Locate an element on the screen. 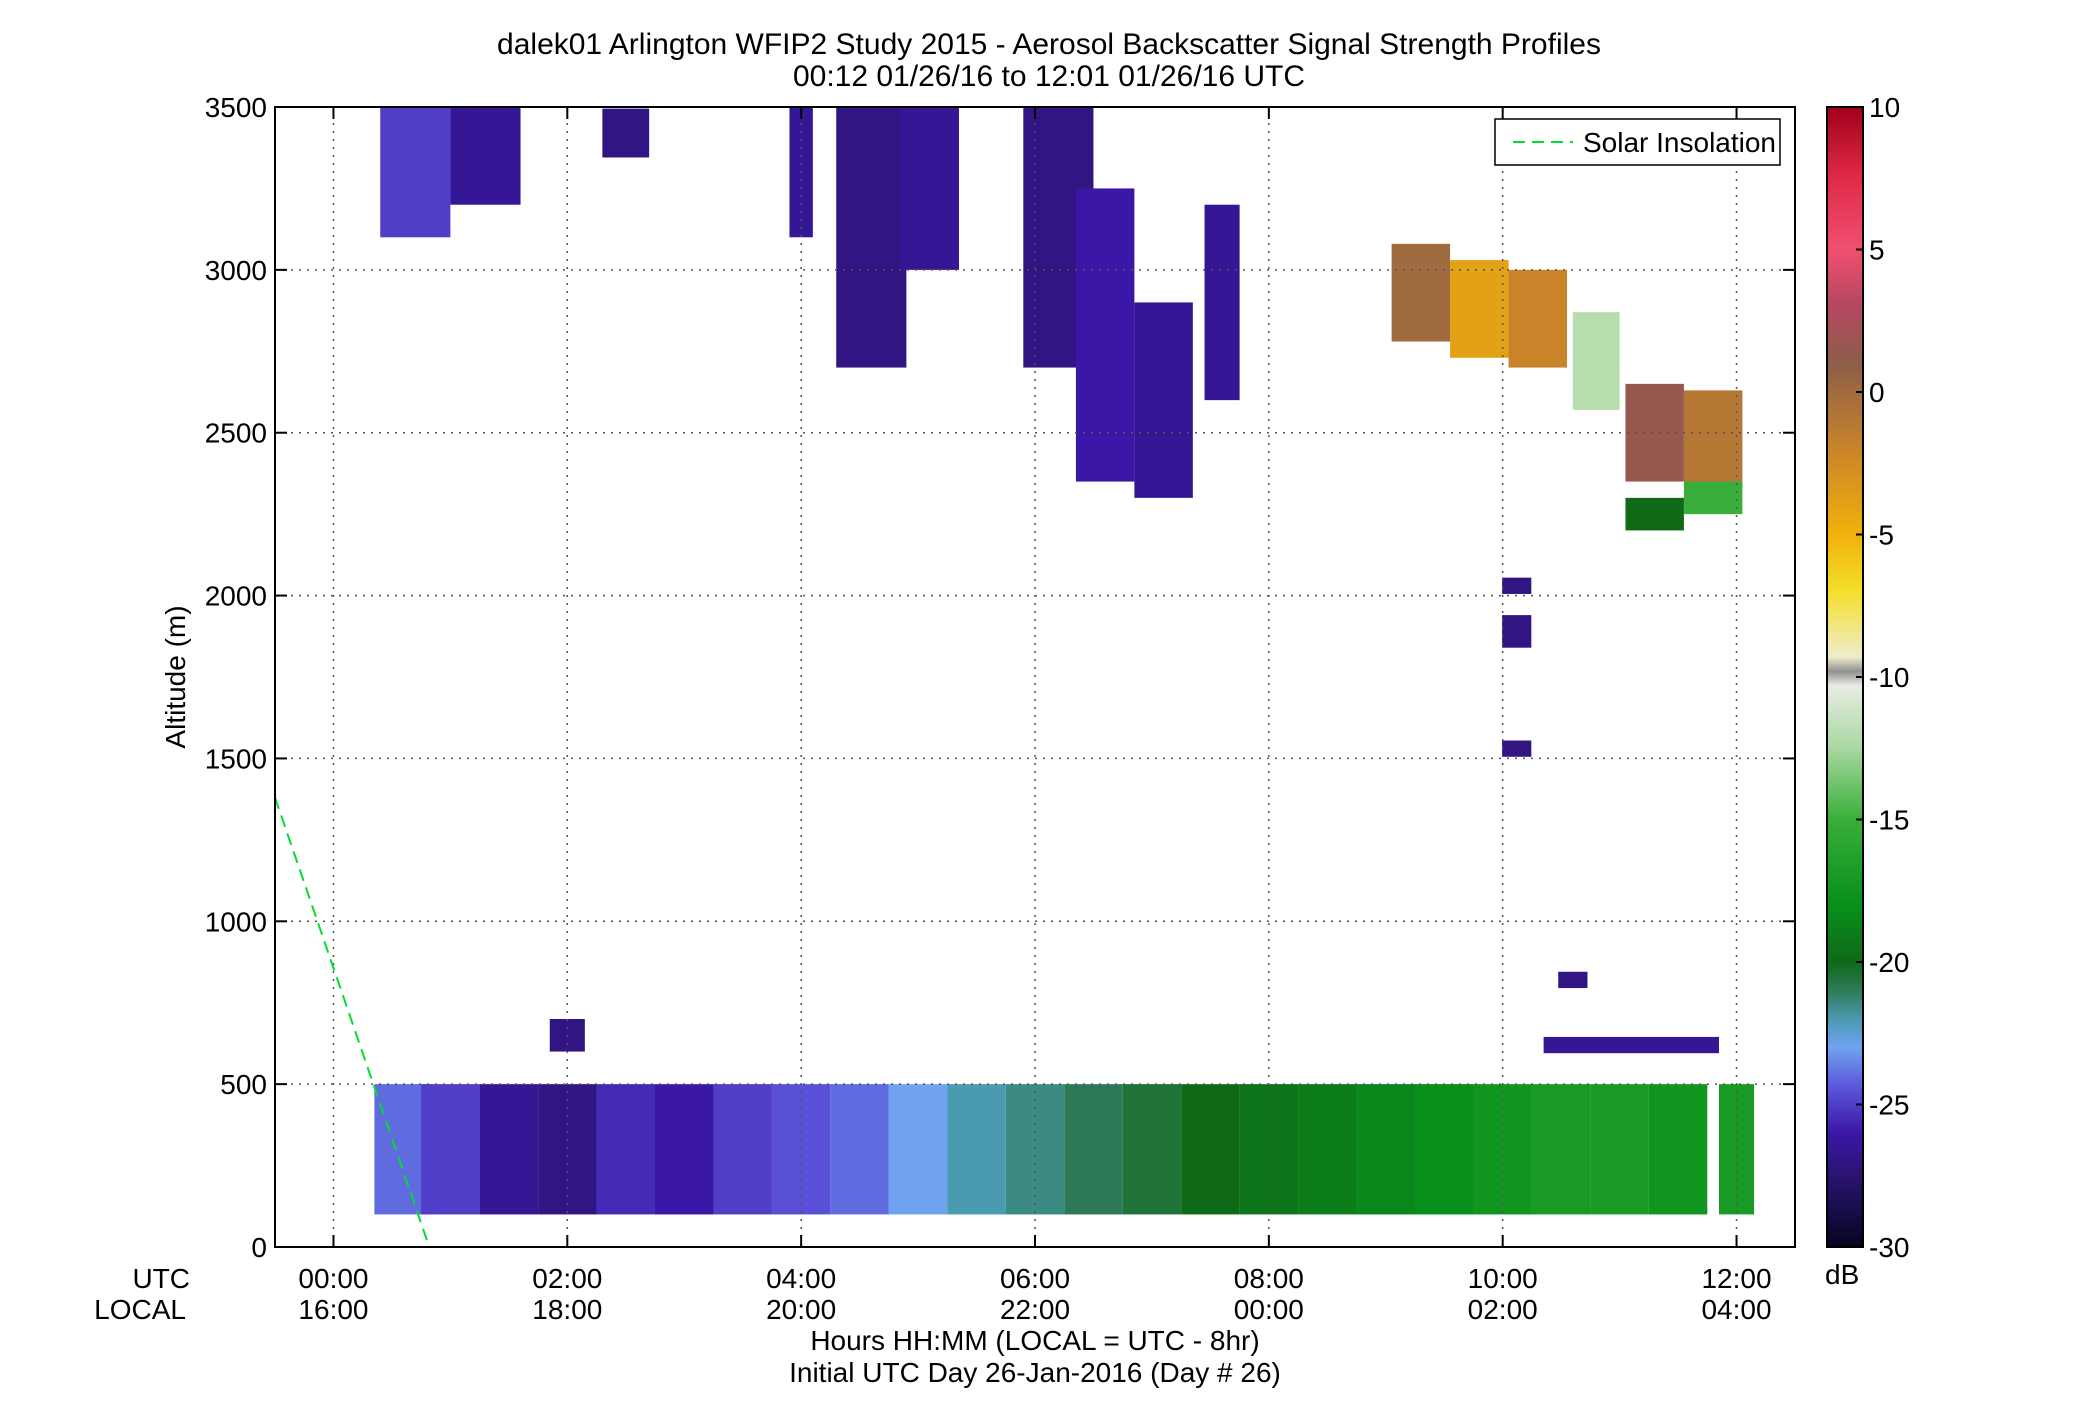 The image size is (2098, 1425). x-tick-label-local: 20:00 is located at coordinates (801, 1309).